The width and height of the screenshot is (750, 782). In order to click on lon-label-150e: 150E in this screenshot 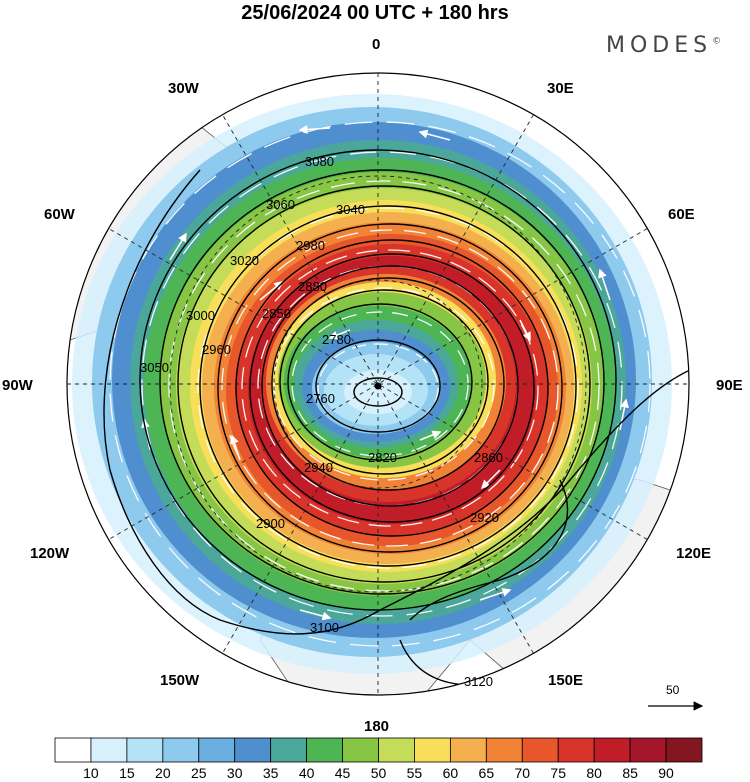, I will do `click(565, 680)`.